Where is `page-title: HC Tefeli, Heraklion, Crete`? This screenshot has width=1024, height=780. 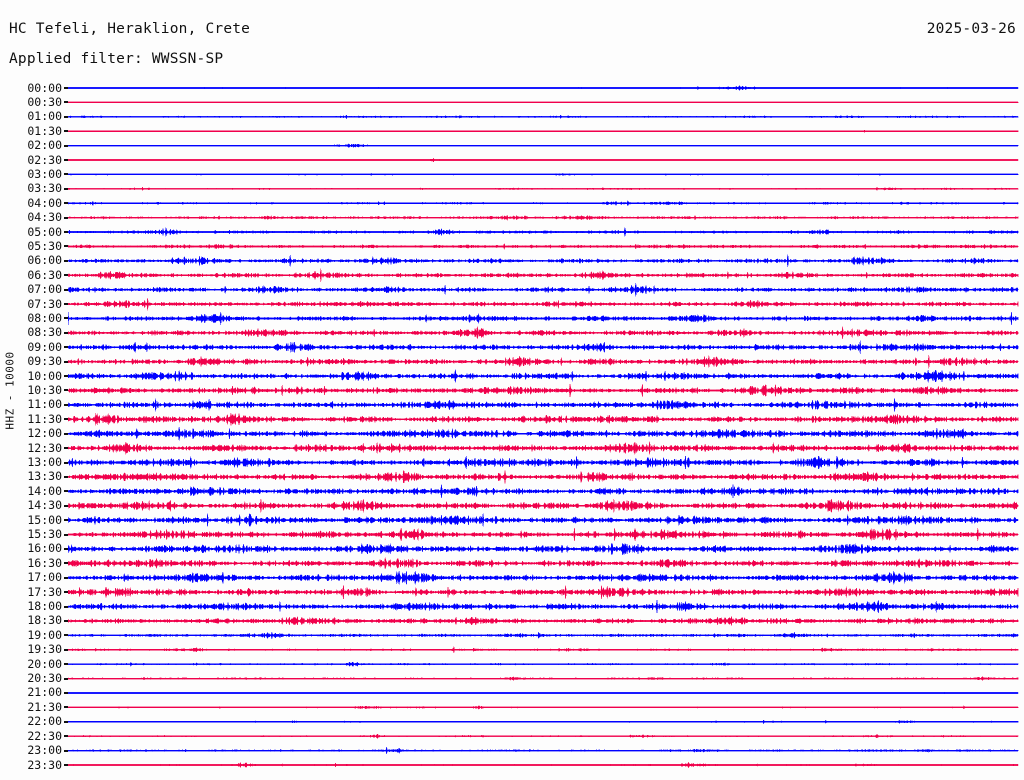 page-title: HC Tefeli, Heraklion, Crete is located at coordinates (130, 29).